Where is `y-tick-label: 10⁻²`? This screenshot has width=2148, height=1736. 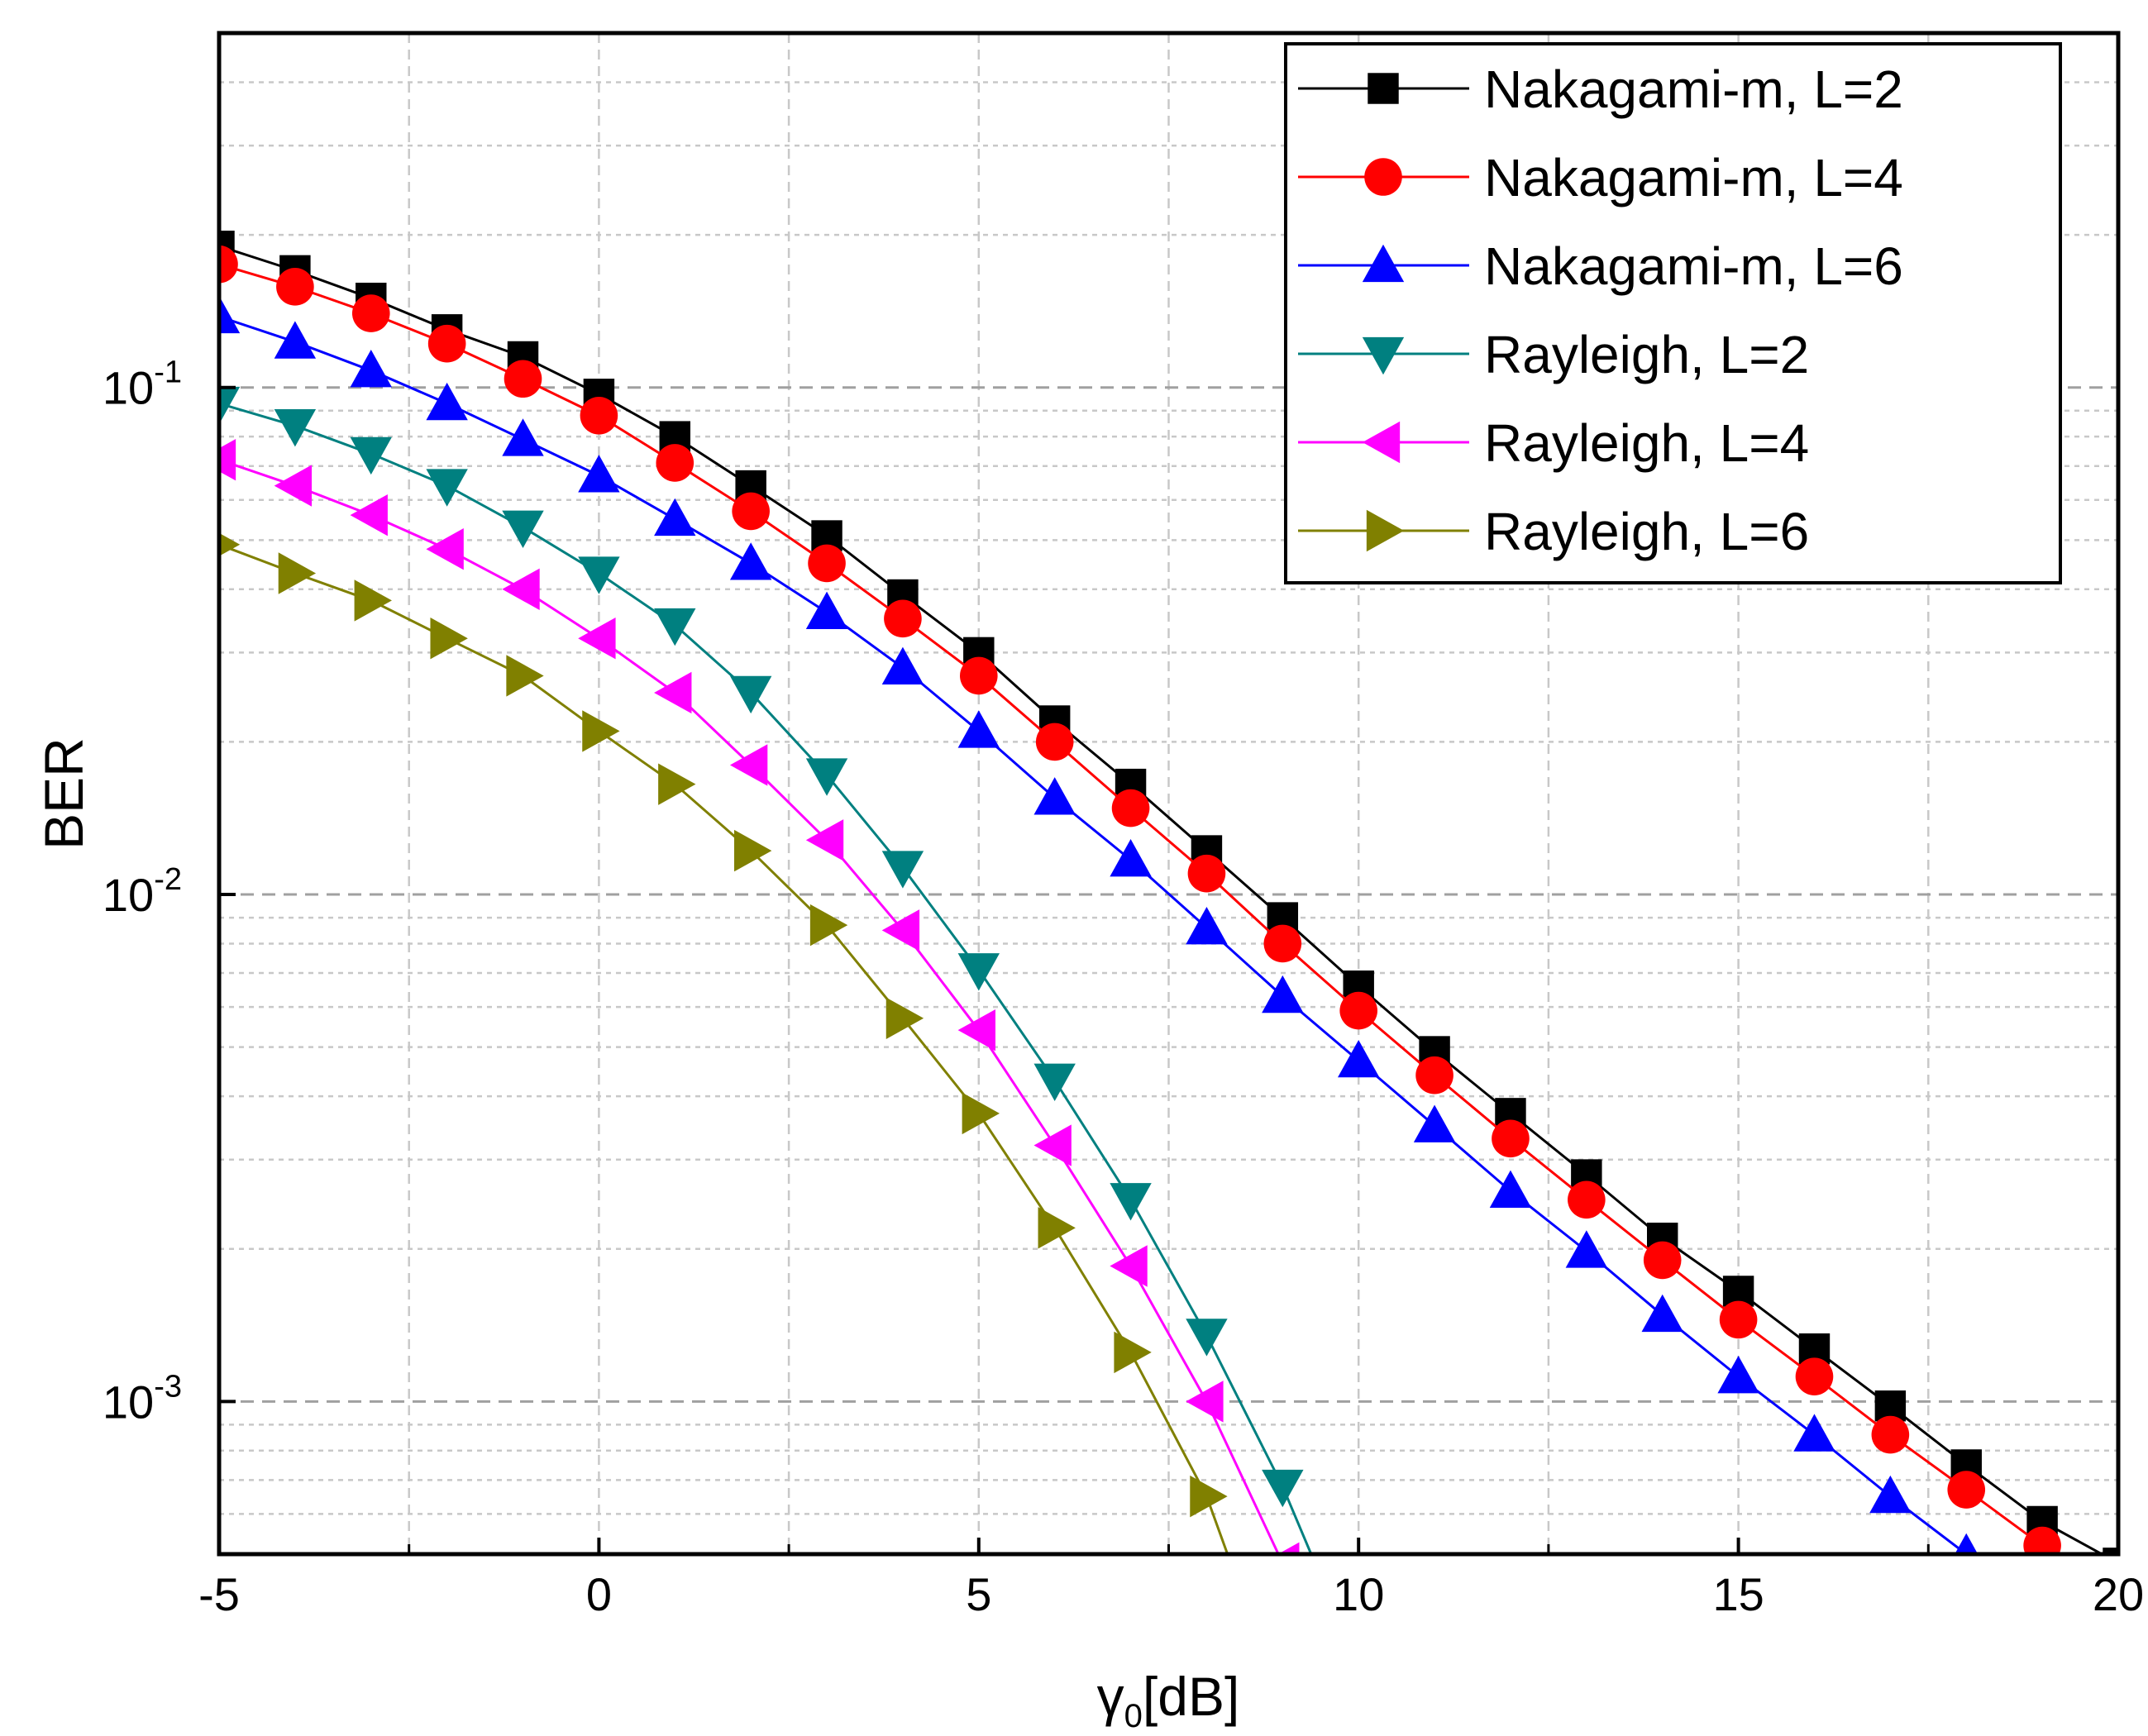
y-tick-label: 10⁻² is located at coordinates (142, 891).